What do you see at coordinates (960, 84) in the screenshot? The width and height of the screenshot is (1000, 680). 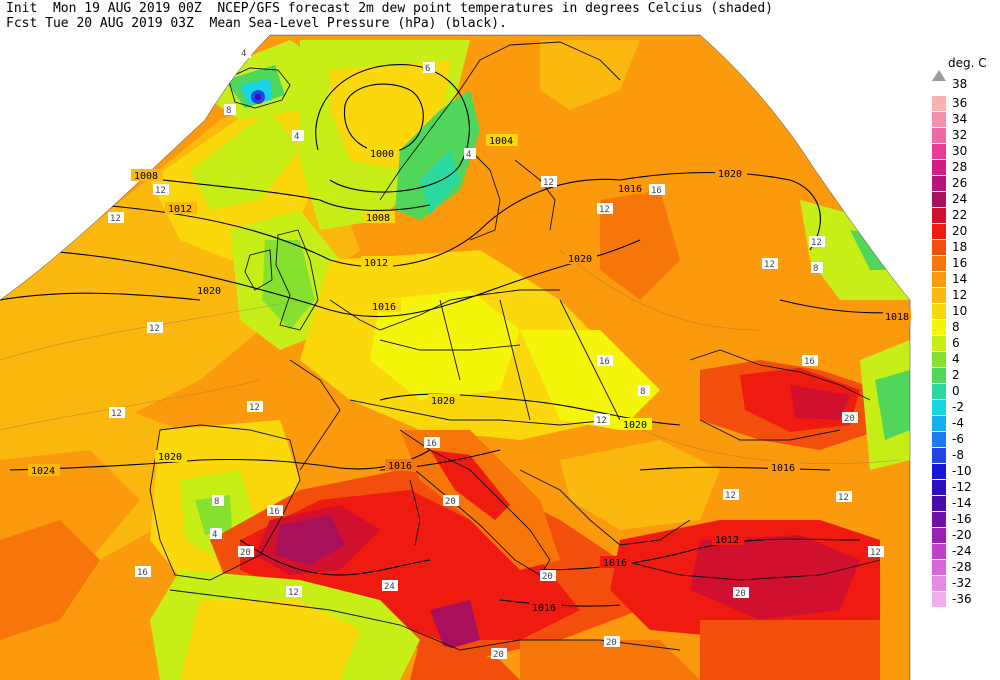 I see `legend-top-value: 38` at bounding box center [960, 84].